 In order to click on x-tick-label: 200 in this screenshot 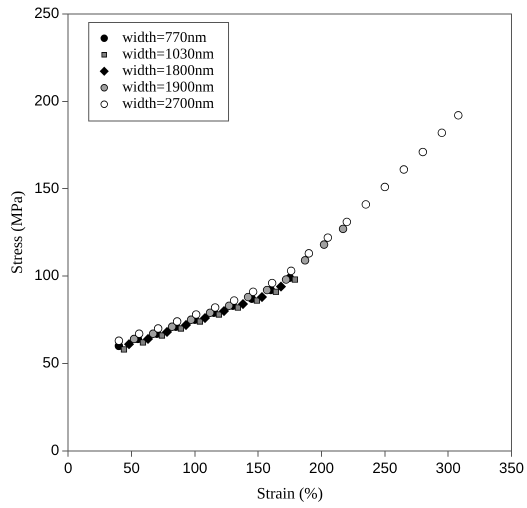, I will do `click(321, 468)`.